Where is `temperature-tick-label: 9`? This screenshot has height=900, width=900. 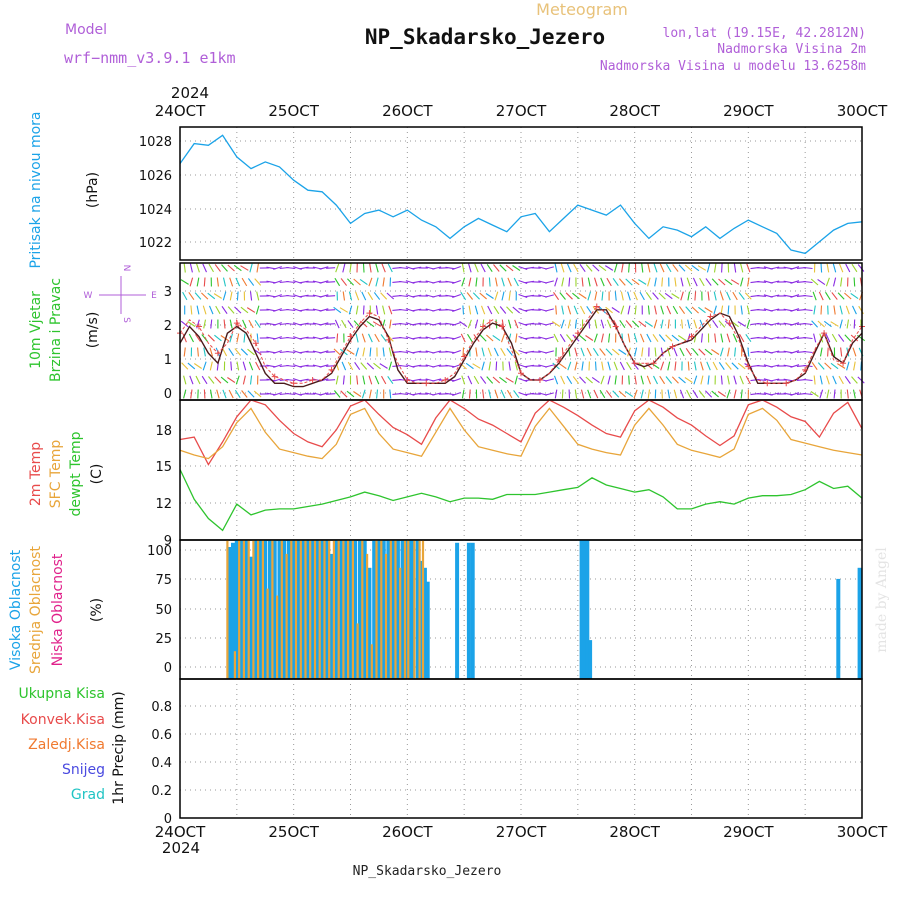
temperature-tick-label: 9 is located at coordinates (168, 541).